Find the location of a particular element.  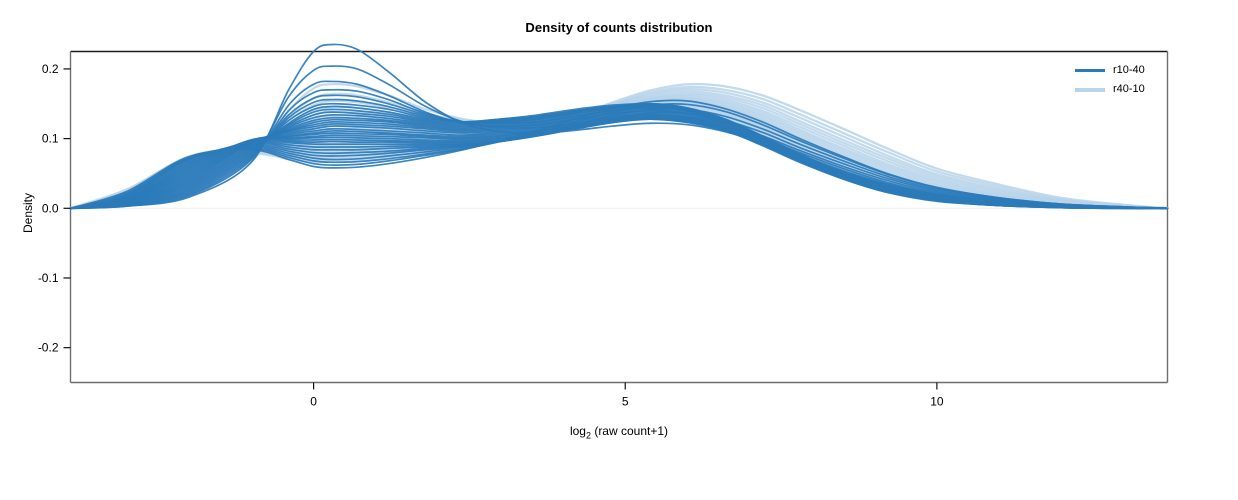

x-tick-label: 5 is located at coordinates (625, 402).